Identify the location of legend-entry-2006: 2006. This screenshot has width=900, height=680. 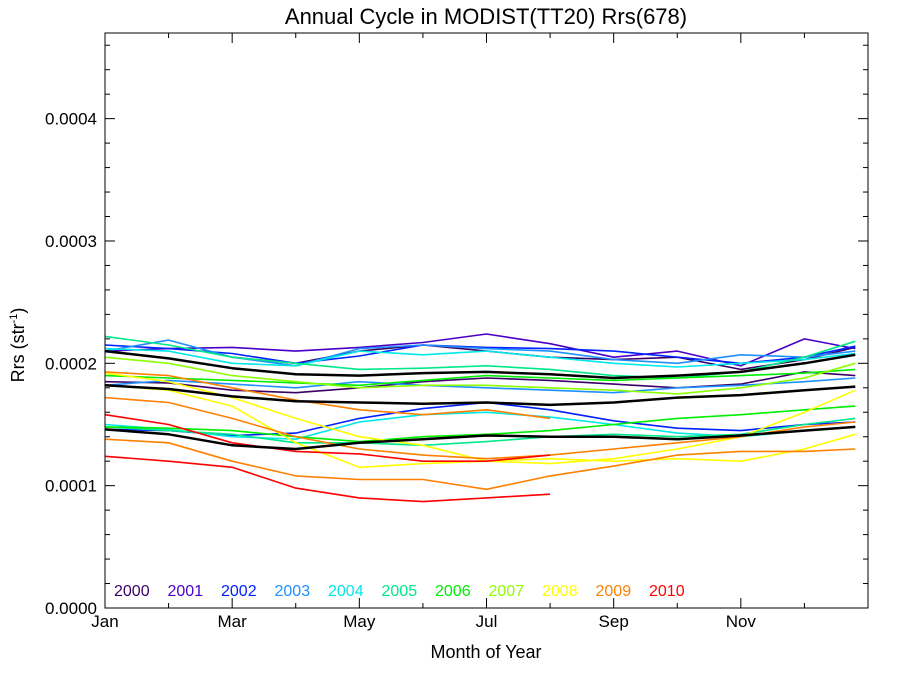
(453, 591).